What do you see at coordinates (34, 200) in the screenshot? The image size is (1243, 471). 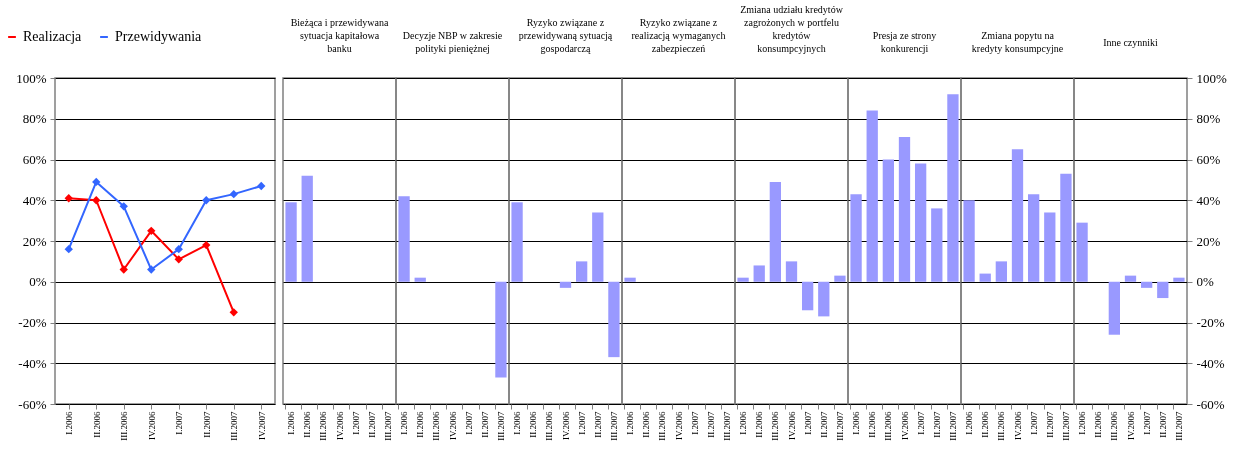 I see `y-tick-label: 40%` at bounding box center [34, 200].